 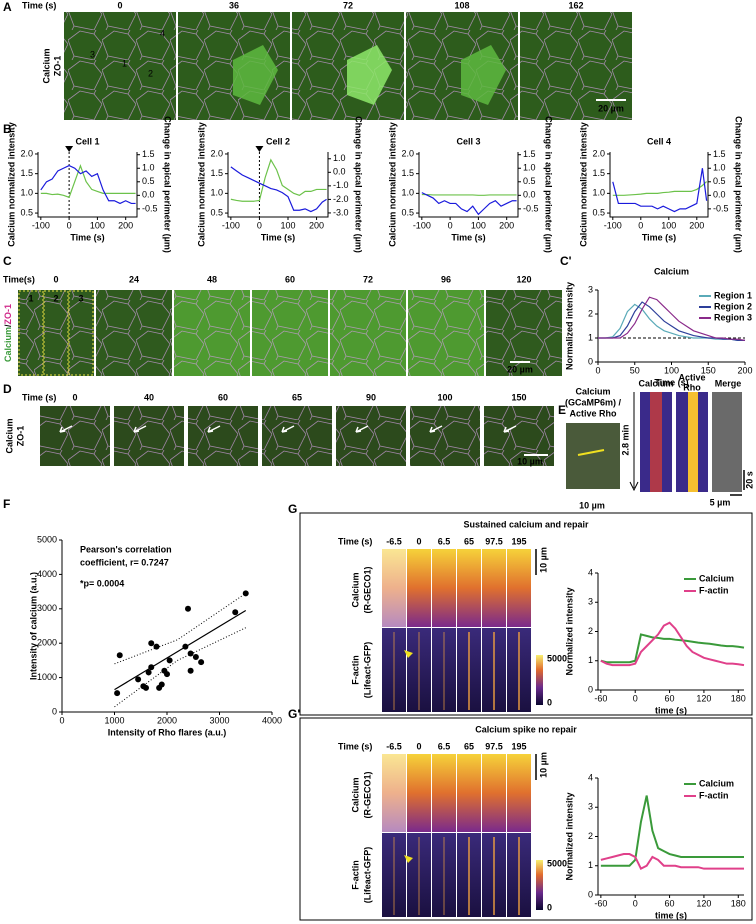 What do you see at coordinates (292, 509) in the screenshot?
I see `panel-label: G` at bounding box center [292, 509].